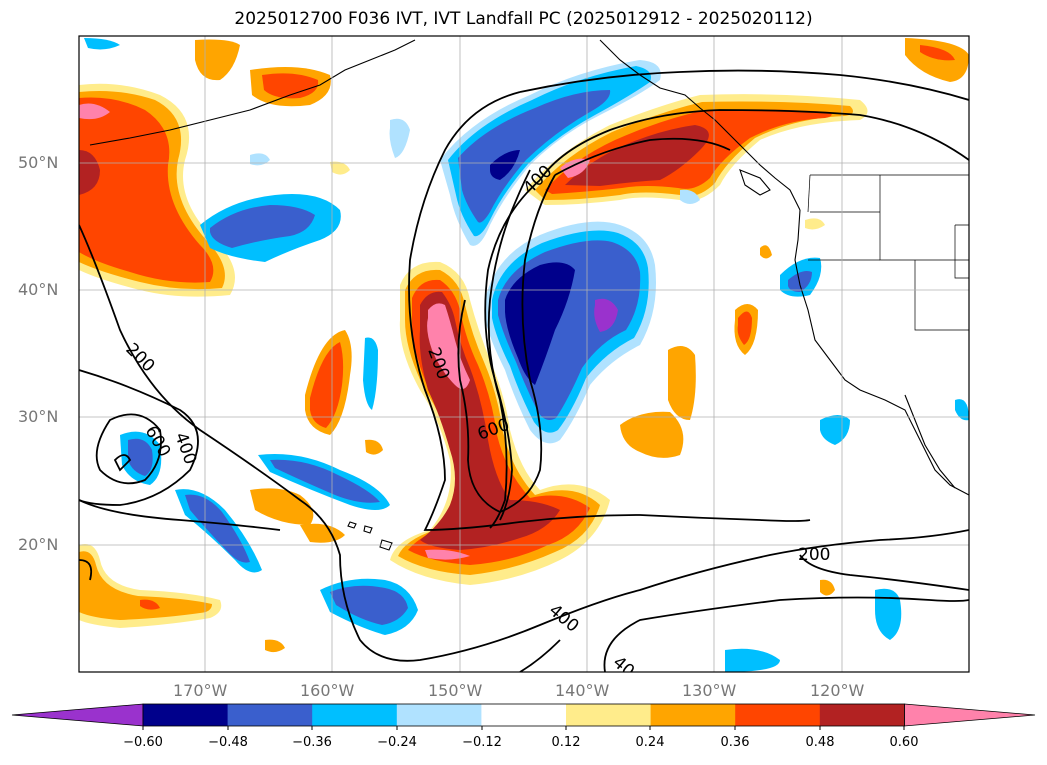  What do you see at coordinates (566, 742) in the screenshot?
I see `colorbar-tick-label: 0.12` at bounding box center [566, 742].